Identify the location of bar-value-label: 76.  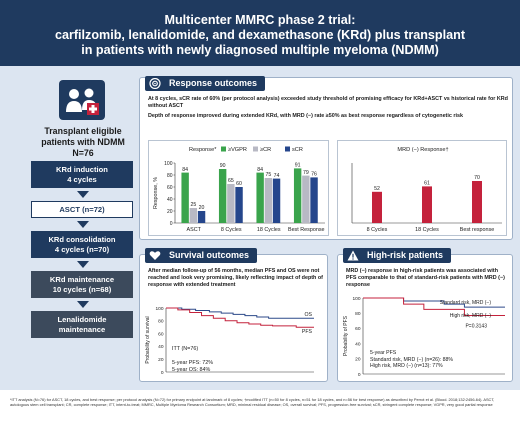
(314, 175).